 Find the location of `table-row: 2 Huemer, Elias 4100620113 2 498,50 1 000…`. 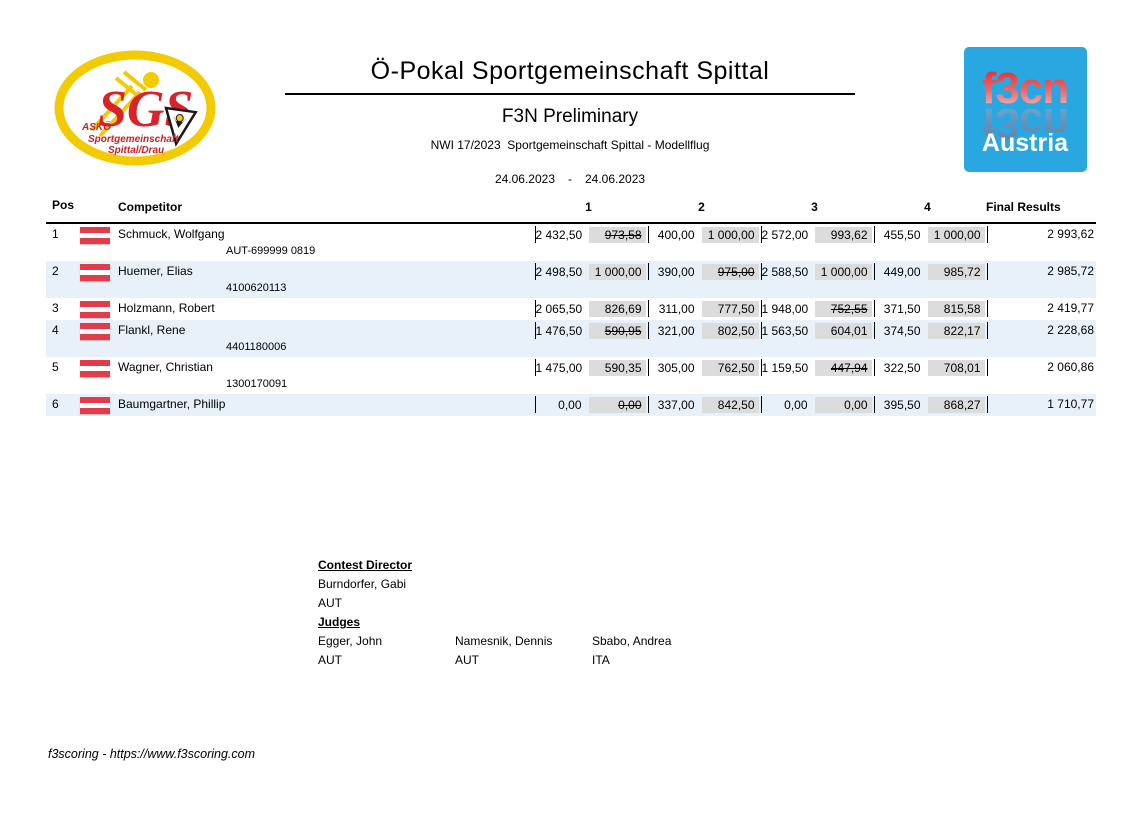

table-row: 2 Huemer, Elias 4100620113 2 498,50 1 000… is located at coordinates (571, 279).